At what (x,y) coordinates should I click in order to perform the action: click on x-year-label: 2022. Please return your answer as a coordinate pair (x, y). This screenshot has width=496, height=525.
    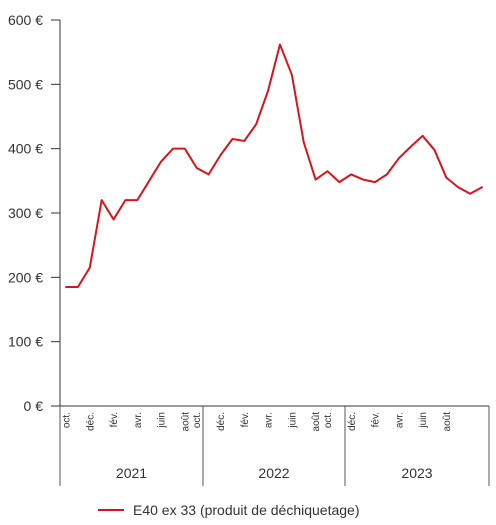
    Looking at the image, I should click on (273, 473).